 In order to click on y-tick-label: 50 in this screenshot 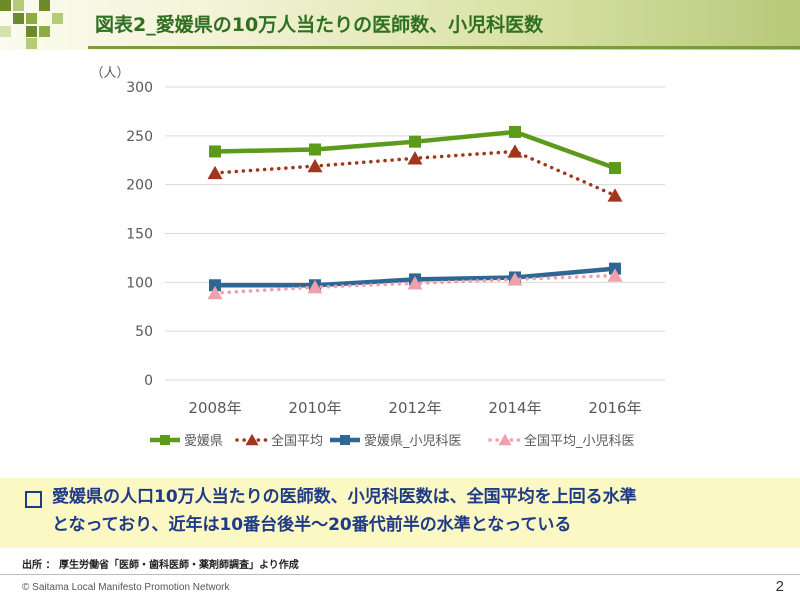, I will do `click(144, 332)`.